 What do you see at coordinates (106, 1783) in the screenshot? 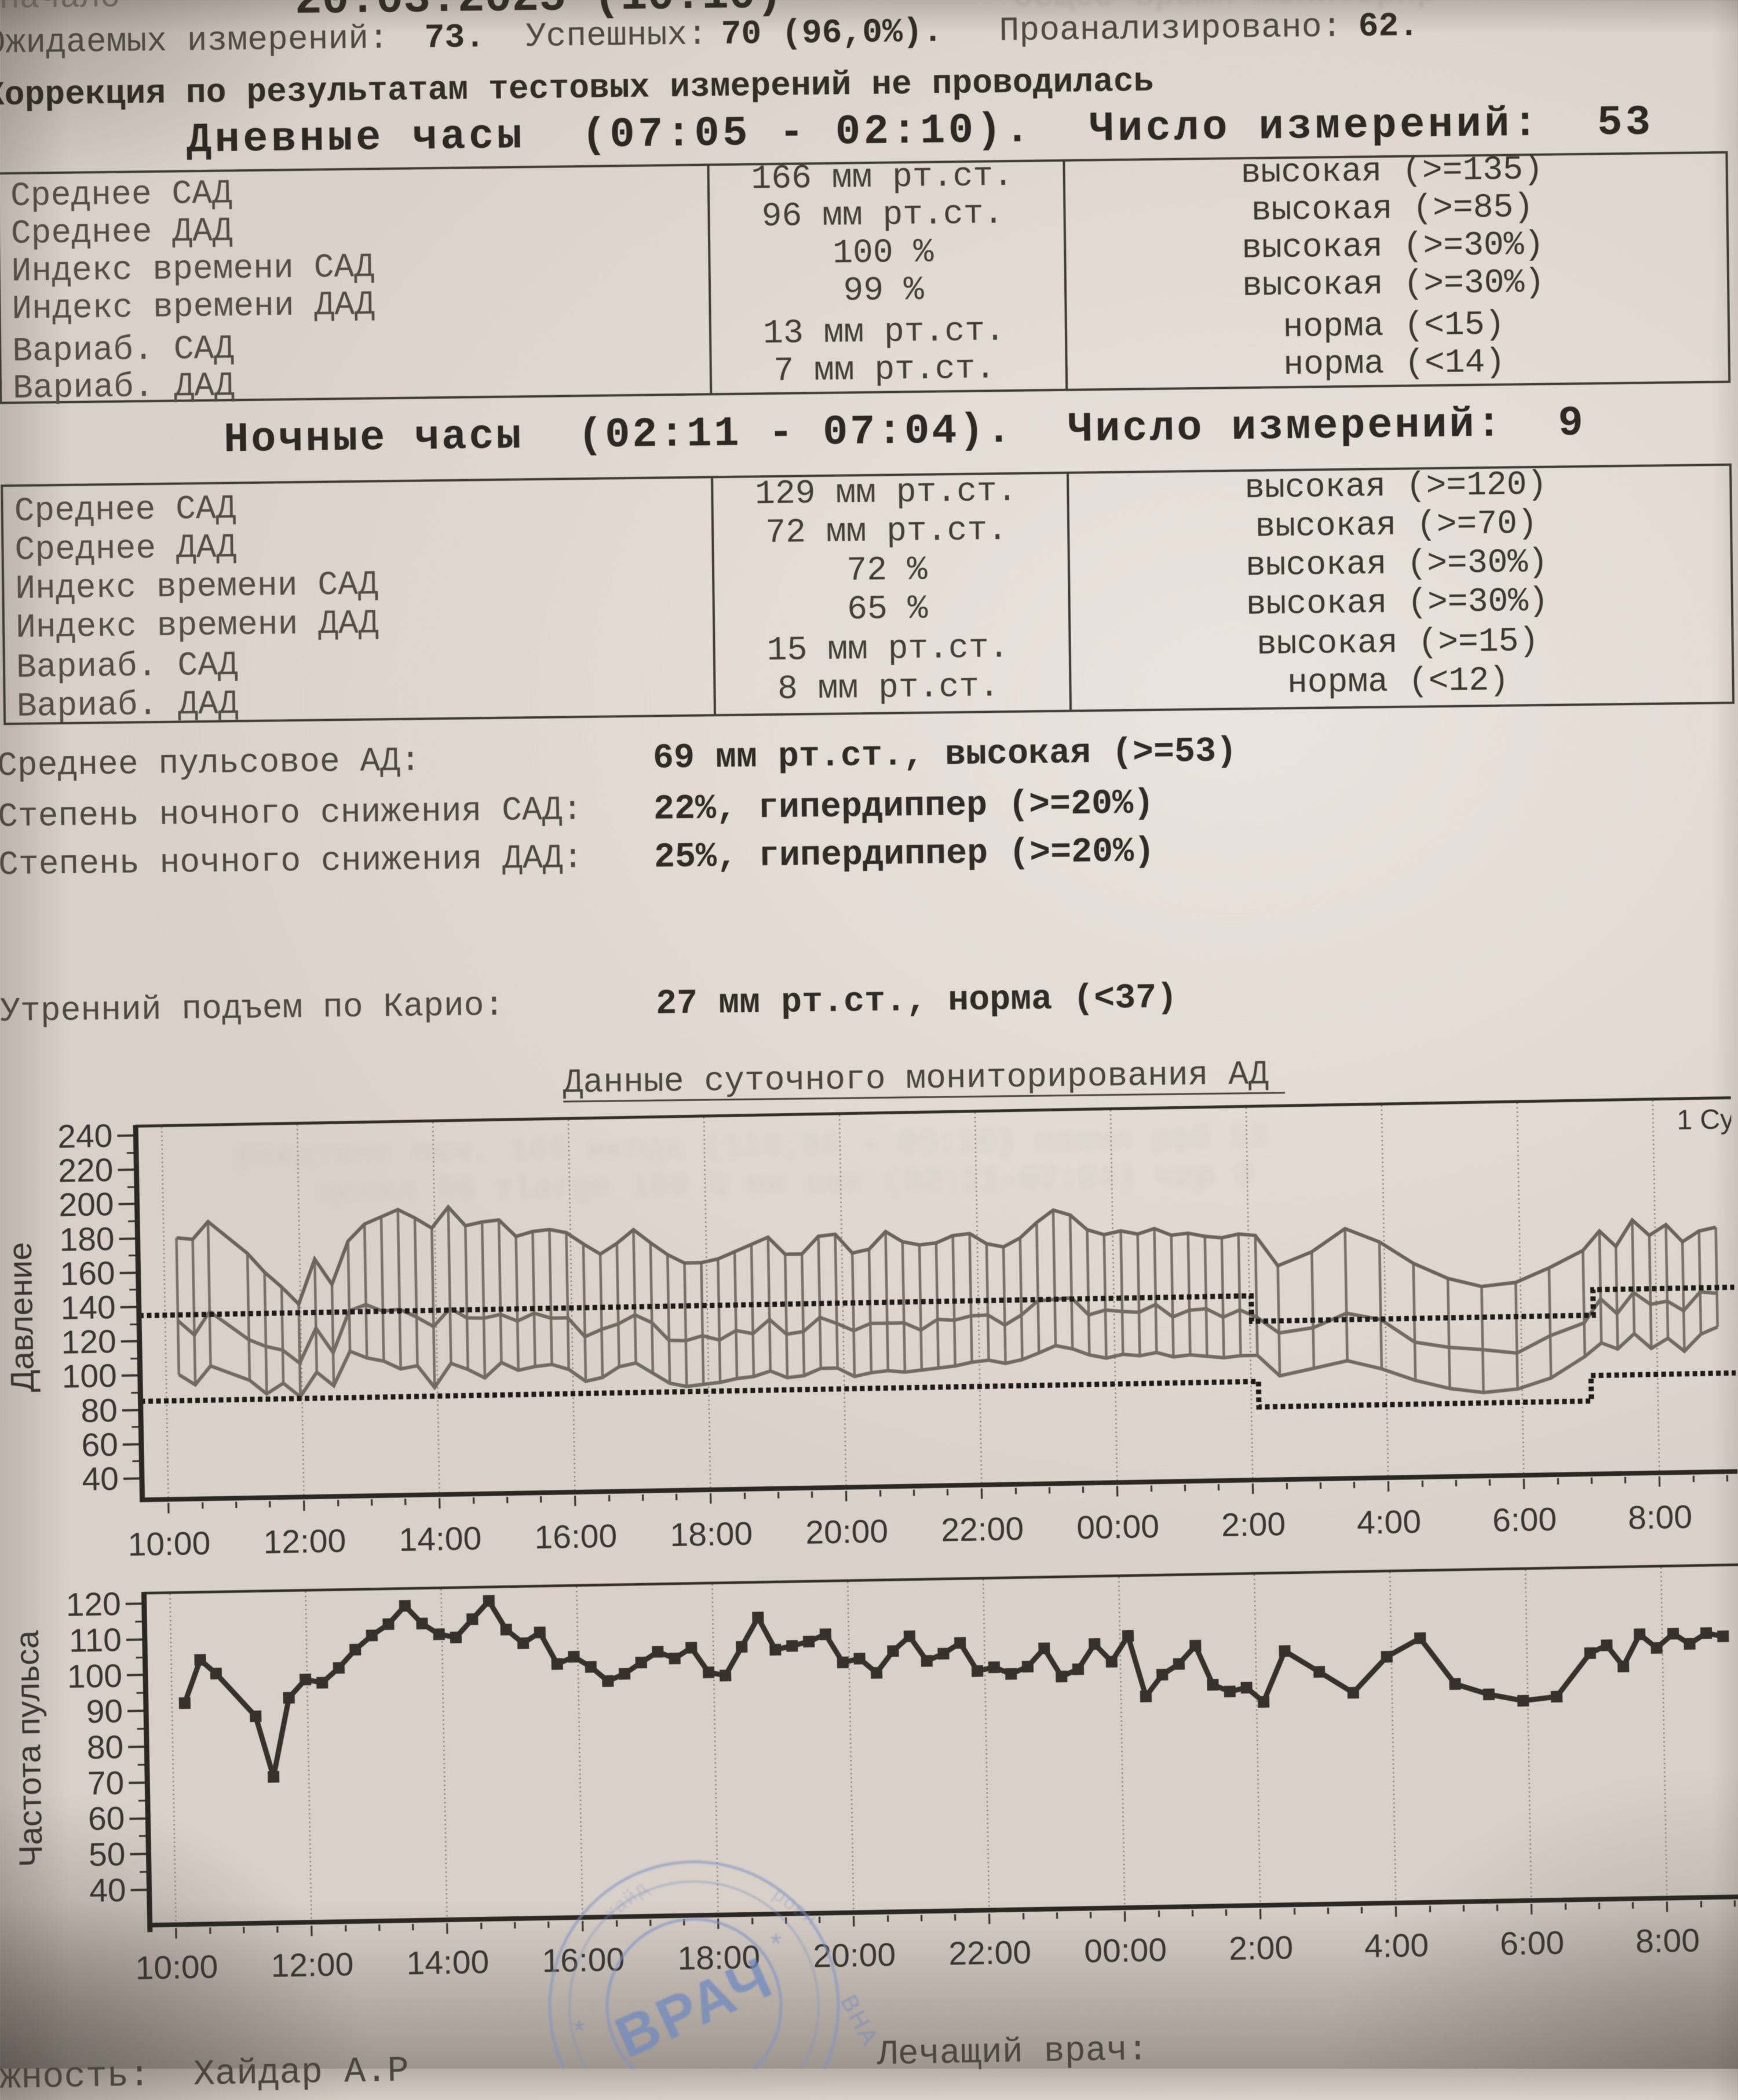
I see `svg-text: 70` at bounding box center [106, 1783].